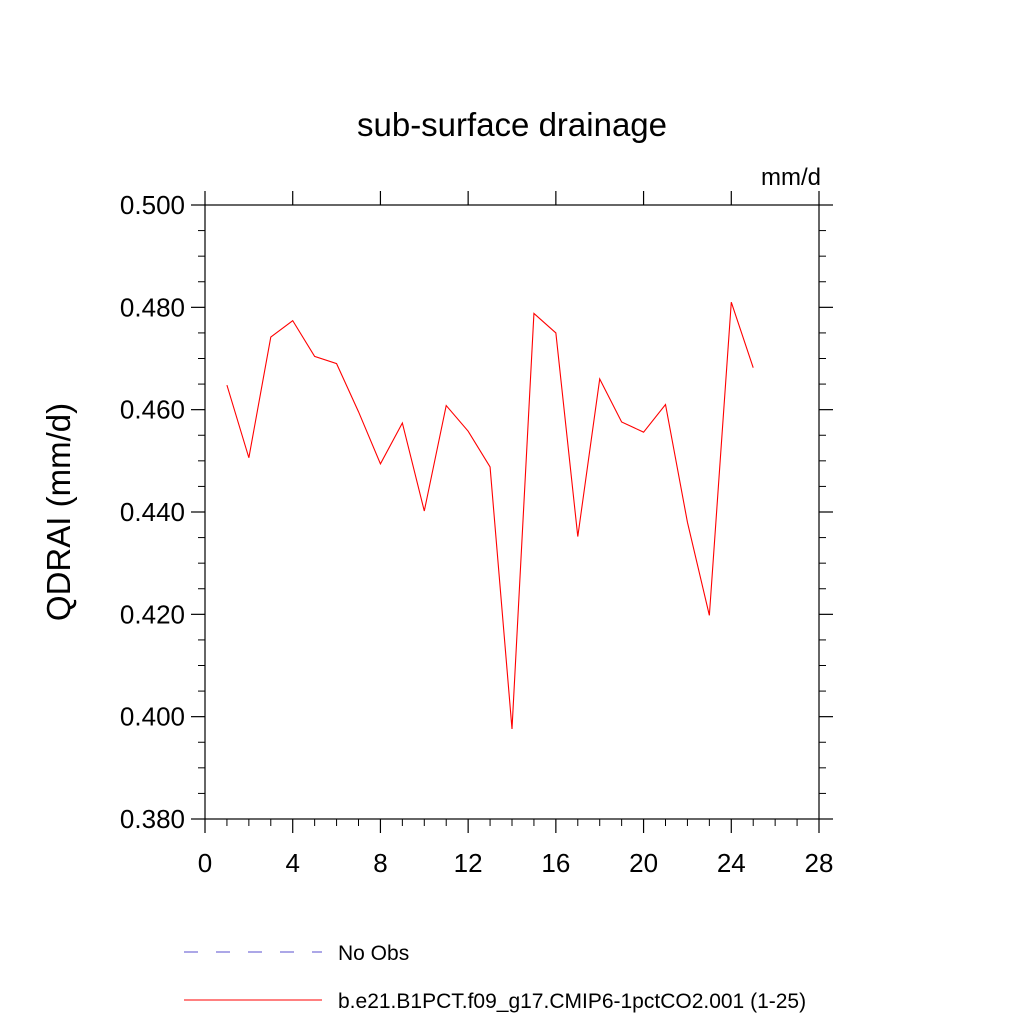 This screenshot has height=1024, width=1024. I want to click on y-tick-label: 0.480, so click(152, 307).